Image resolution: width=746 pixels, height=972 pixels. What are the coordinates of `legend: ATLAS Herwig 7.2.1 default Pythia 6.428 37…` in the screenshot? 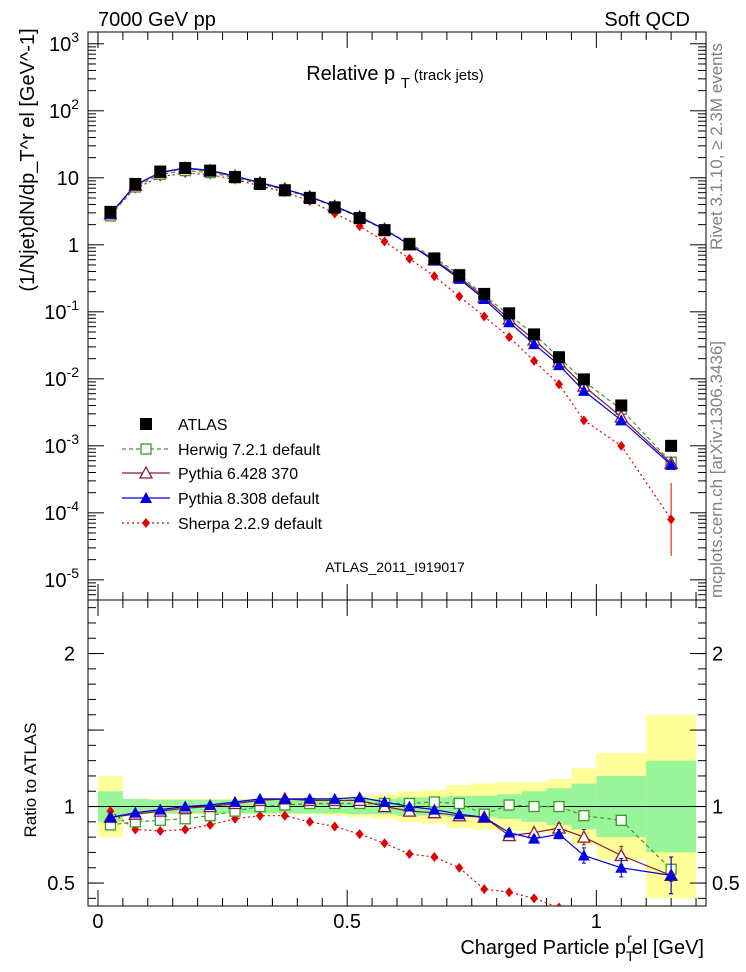 It's located at (222, 475).